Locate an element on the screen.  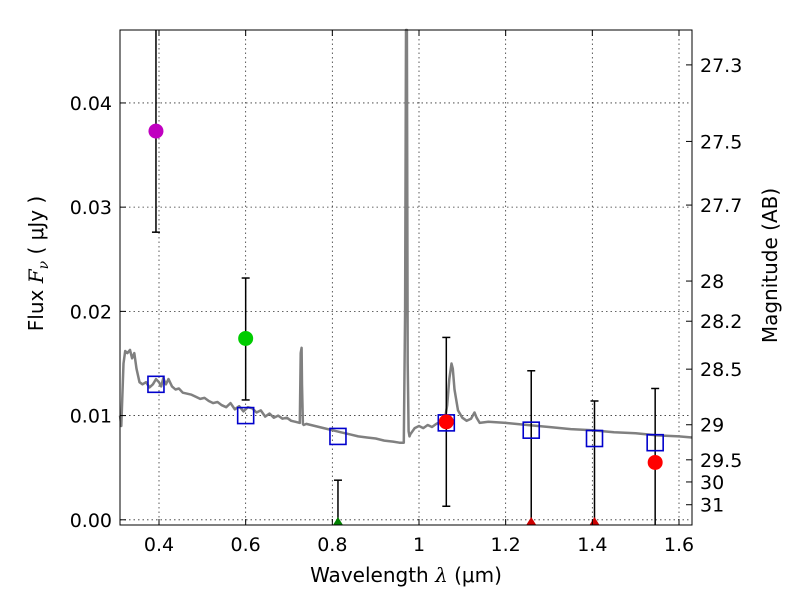
y-tick-label: 0.00 is located at coordinates (91, 521).